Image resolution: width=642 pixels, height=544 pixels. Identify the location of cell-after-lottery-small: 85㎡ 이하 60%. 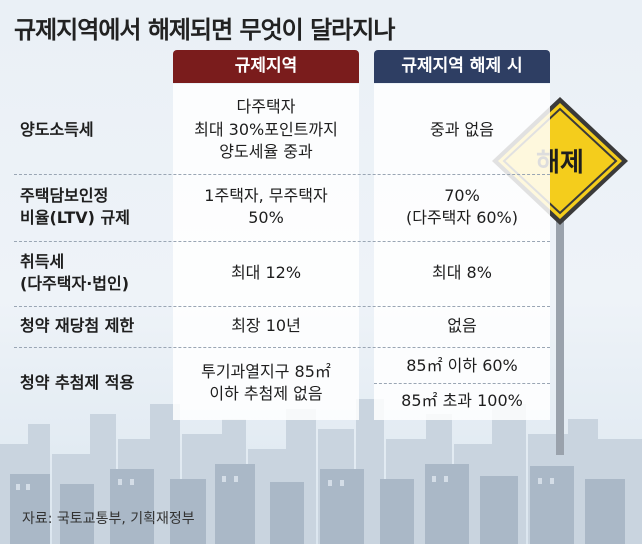
(462, 365).